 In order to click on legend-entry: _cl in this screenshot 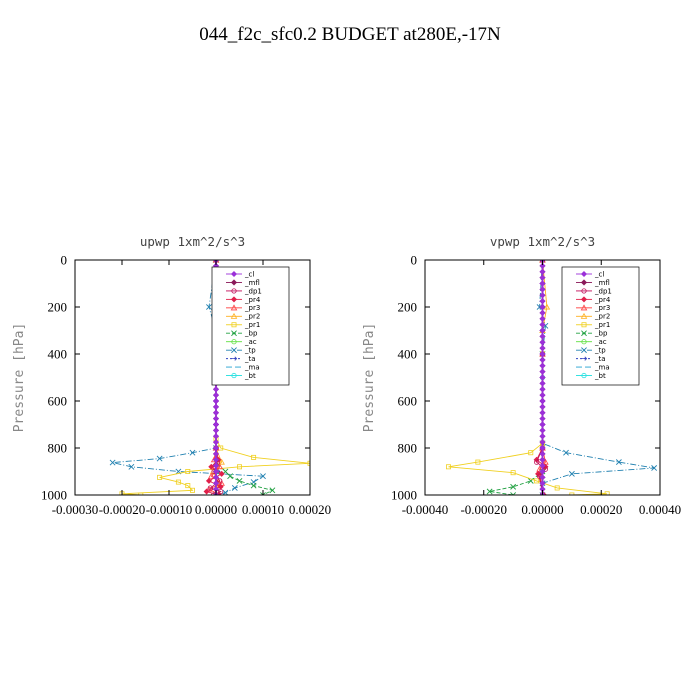, I will do `click(249, 274)`.